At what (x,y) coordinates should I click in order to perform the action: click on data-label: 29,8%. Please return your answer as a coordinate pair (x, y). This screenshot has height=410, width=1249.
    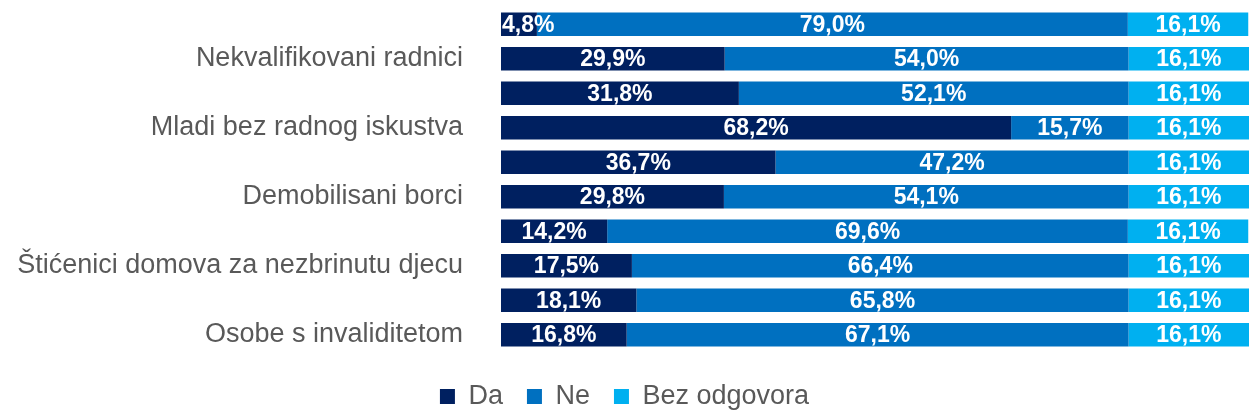
    Looking at the image, I should click on (612, 196).